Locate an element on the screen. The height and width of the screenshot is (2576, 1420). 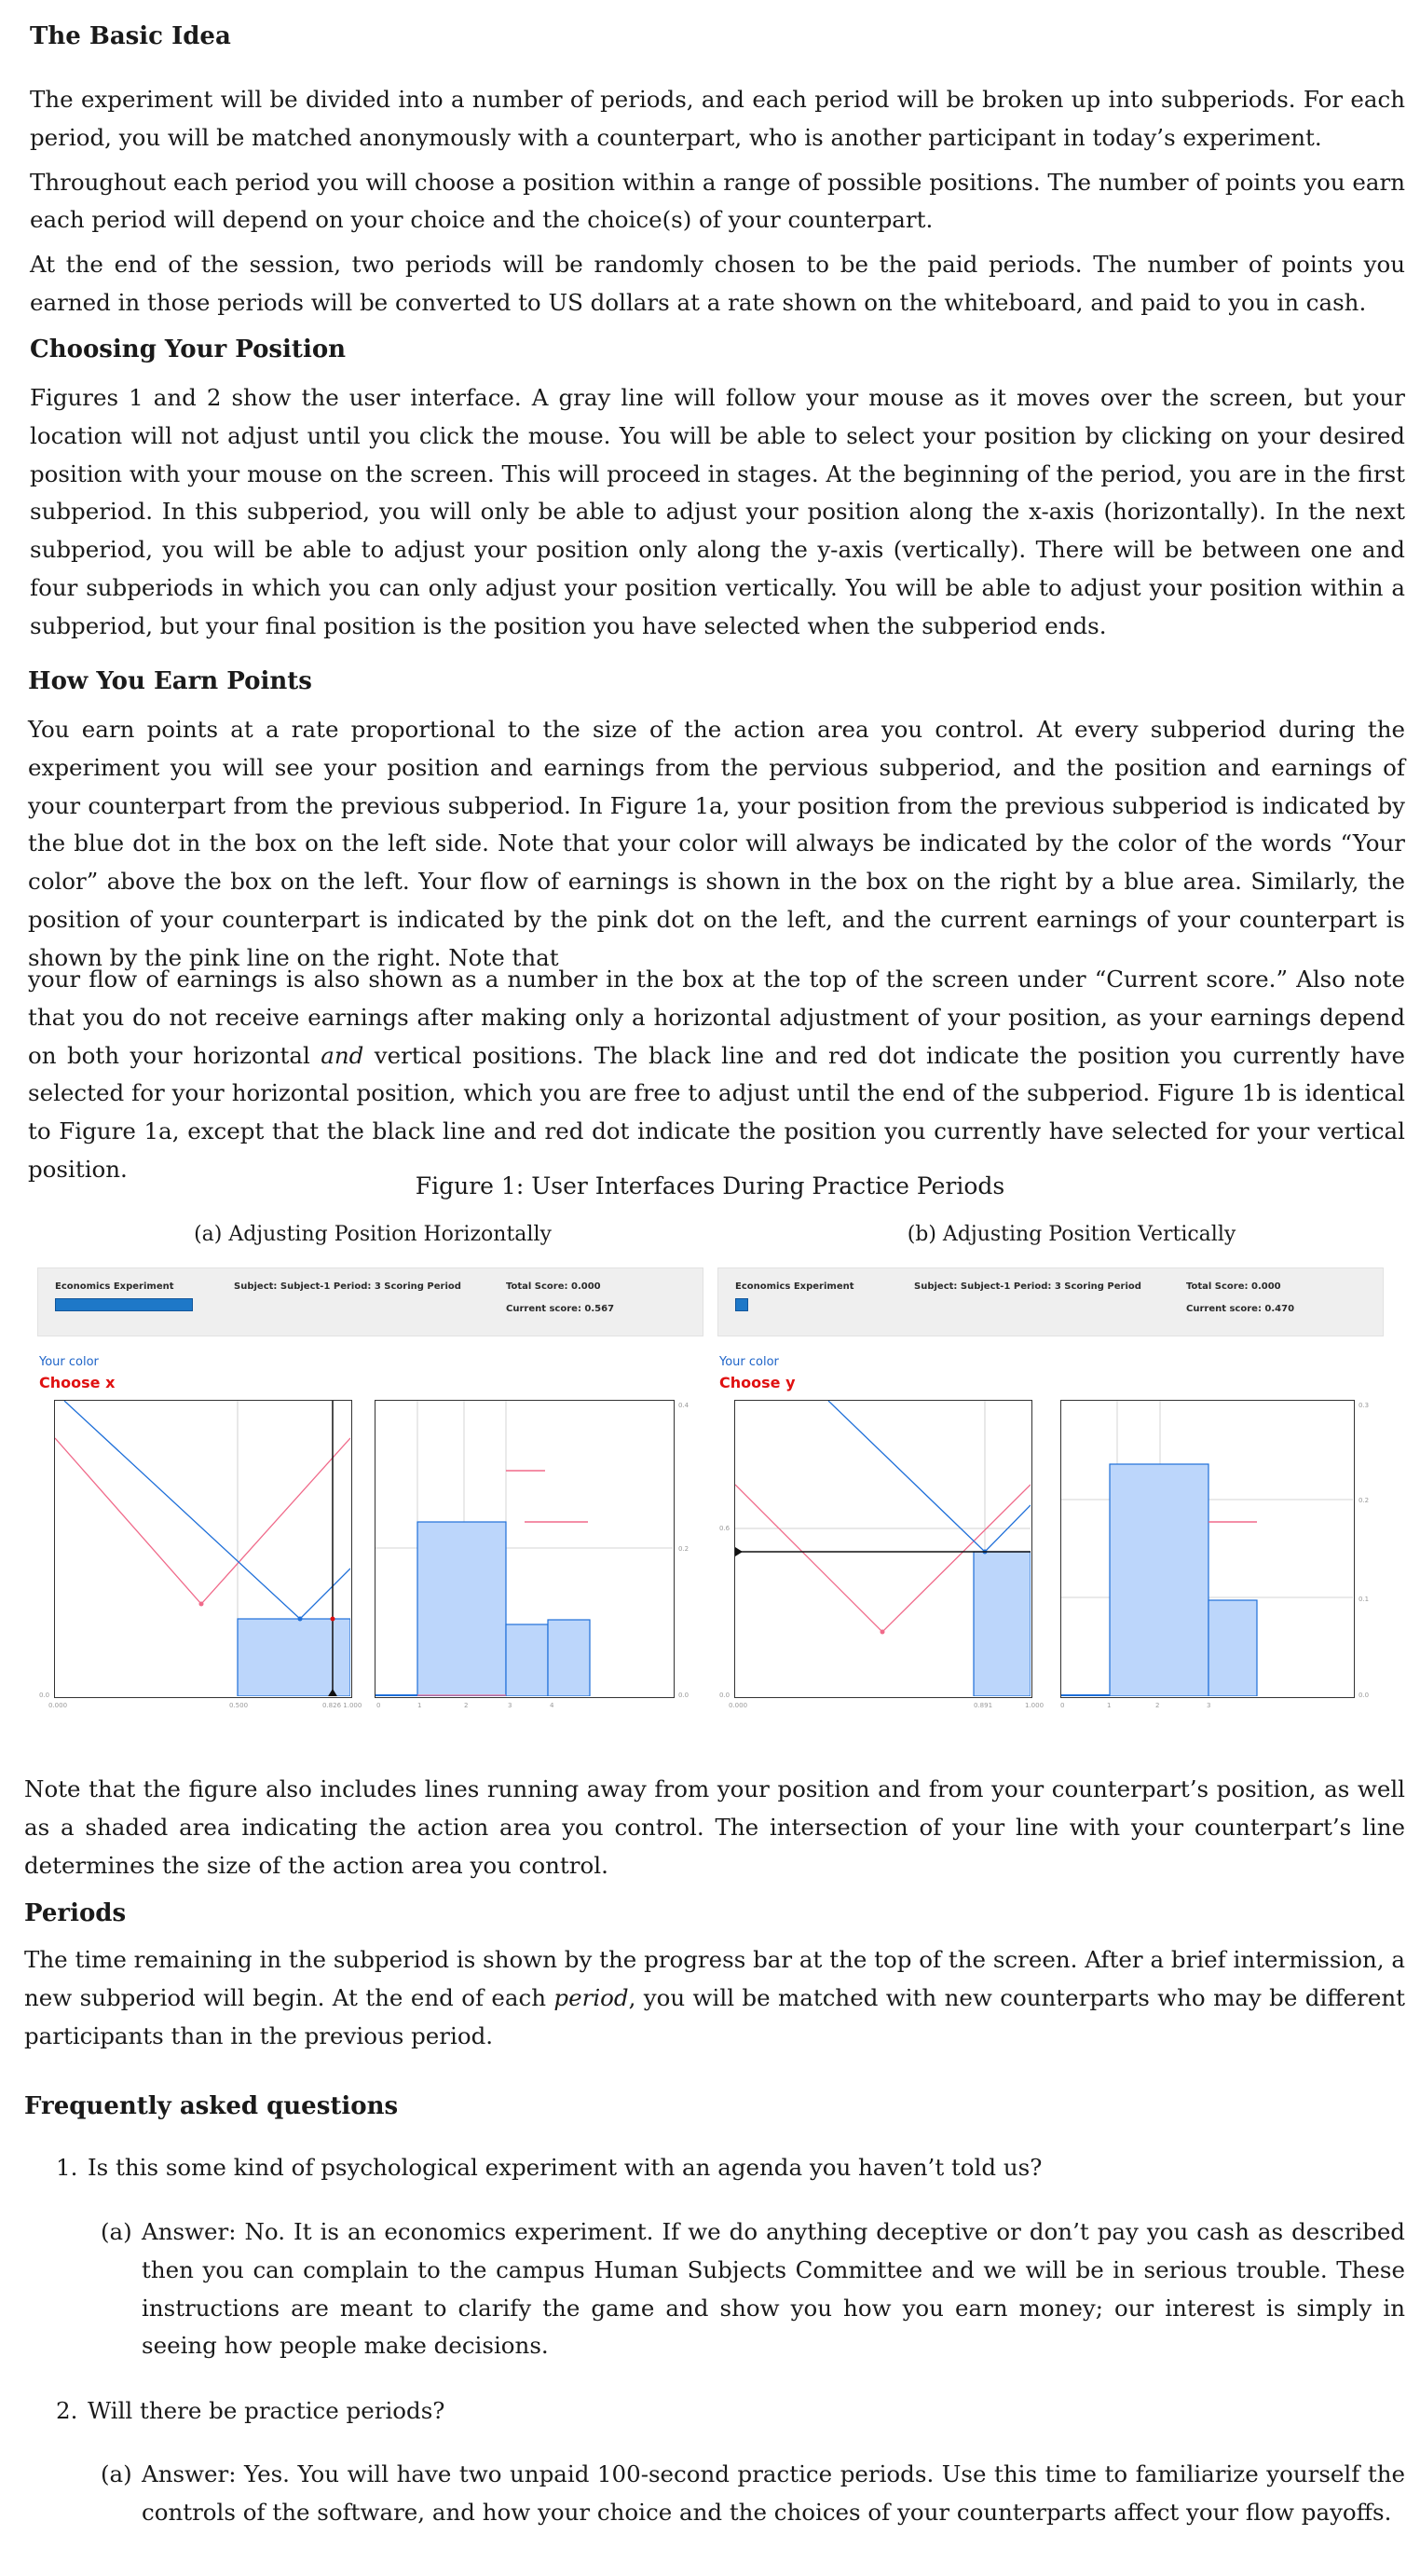
x-tick: 0.891 is located at coordinates (983, 1705).